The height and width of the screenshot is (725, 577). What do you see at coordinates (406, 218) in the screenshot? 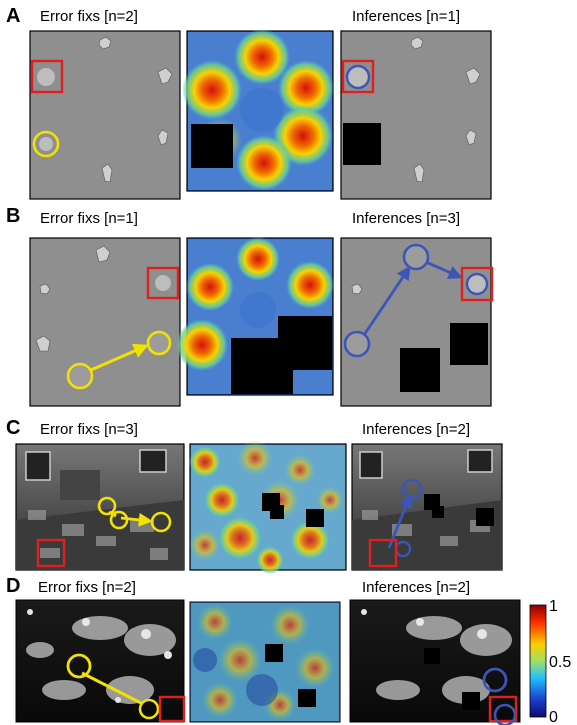
I see `right-caption: Inferences [n=3]` at bounding box center [406, 218].